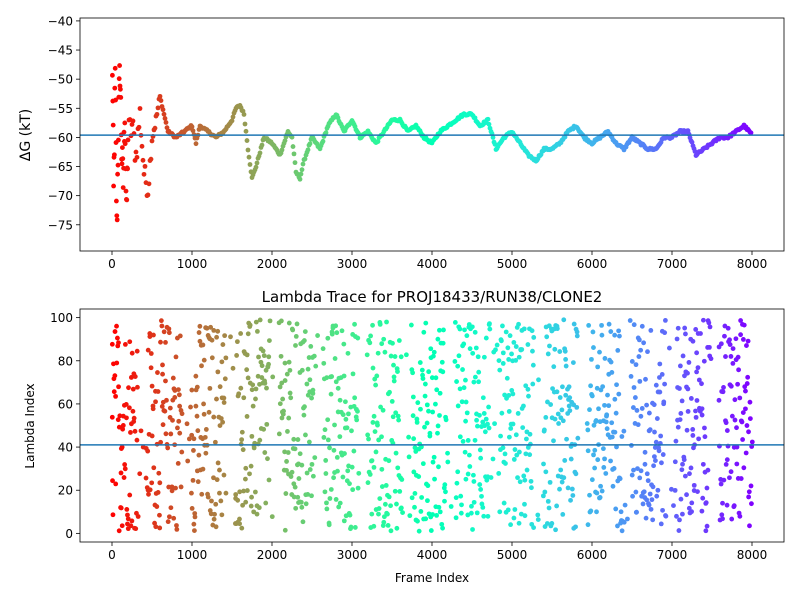 This screenshot has width=800, height=604. I want to click on delta-g-y-tick-label: −55, so click(60, 109).